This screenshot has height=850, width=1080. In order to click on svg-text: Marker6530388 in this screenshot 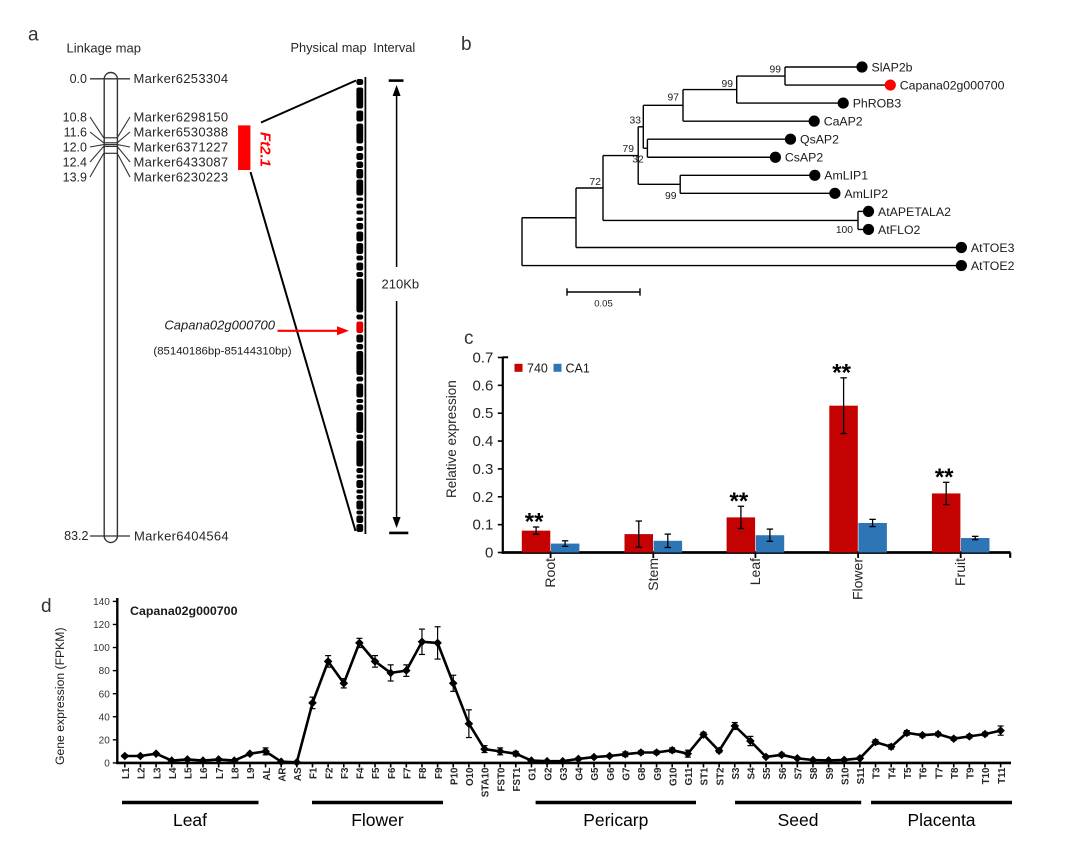, I will do `click(181, 132)`.